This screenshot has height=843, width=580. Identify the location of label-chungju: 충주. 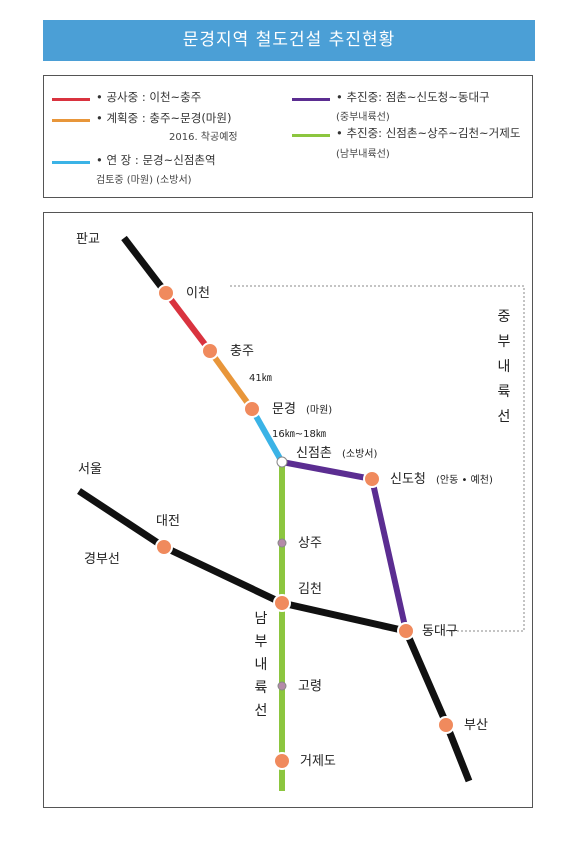
(242, 351).